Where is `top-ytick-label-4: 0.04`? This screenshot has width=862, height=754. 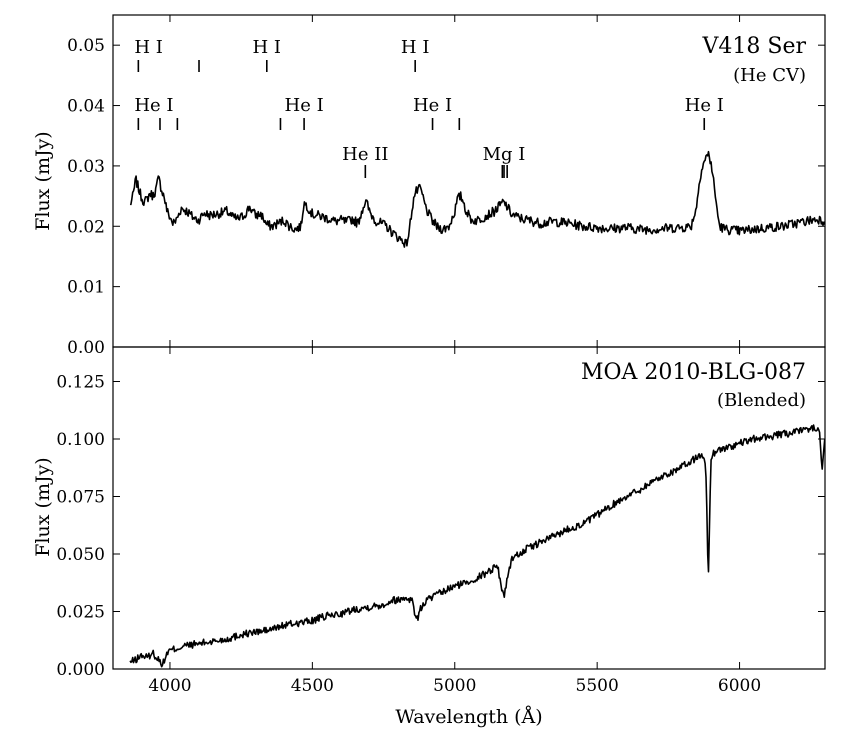
top-ytick-label-4: 0.04 is located at coordinates (86, 107).